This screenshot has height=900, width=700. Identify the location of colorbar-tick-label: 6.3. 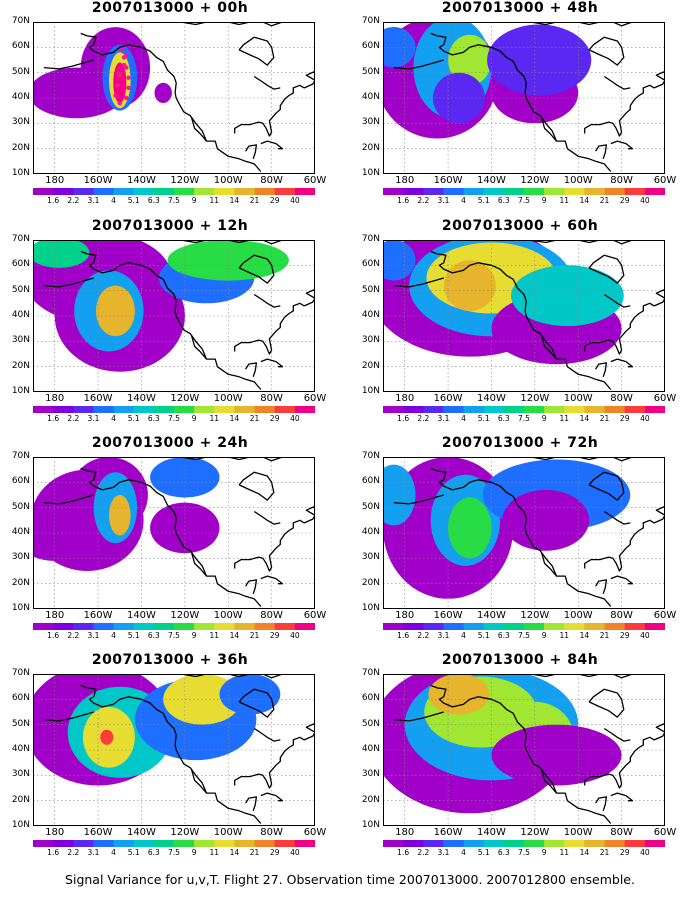
(503, 200).